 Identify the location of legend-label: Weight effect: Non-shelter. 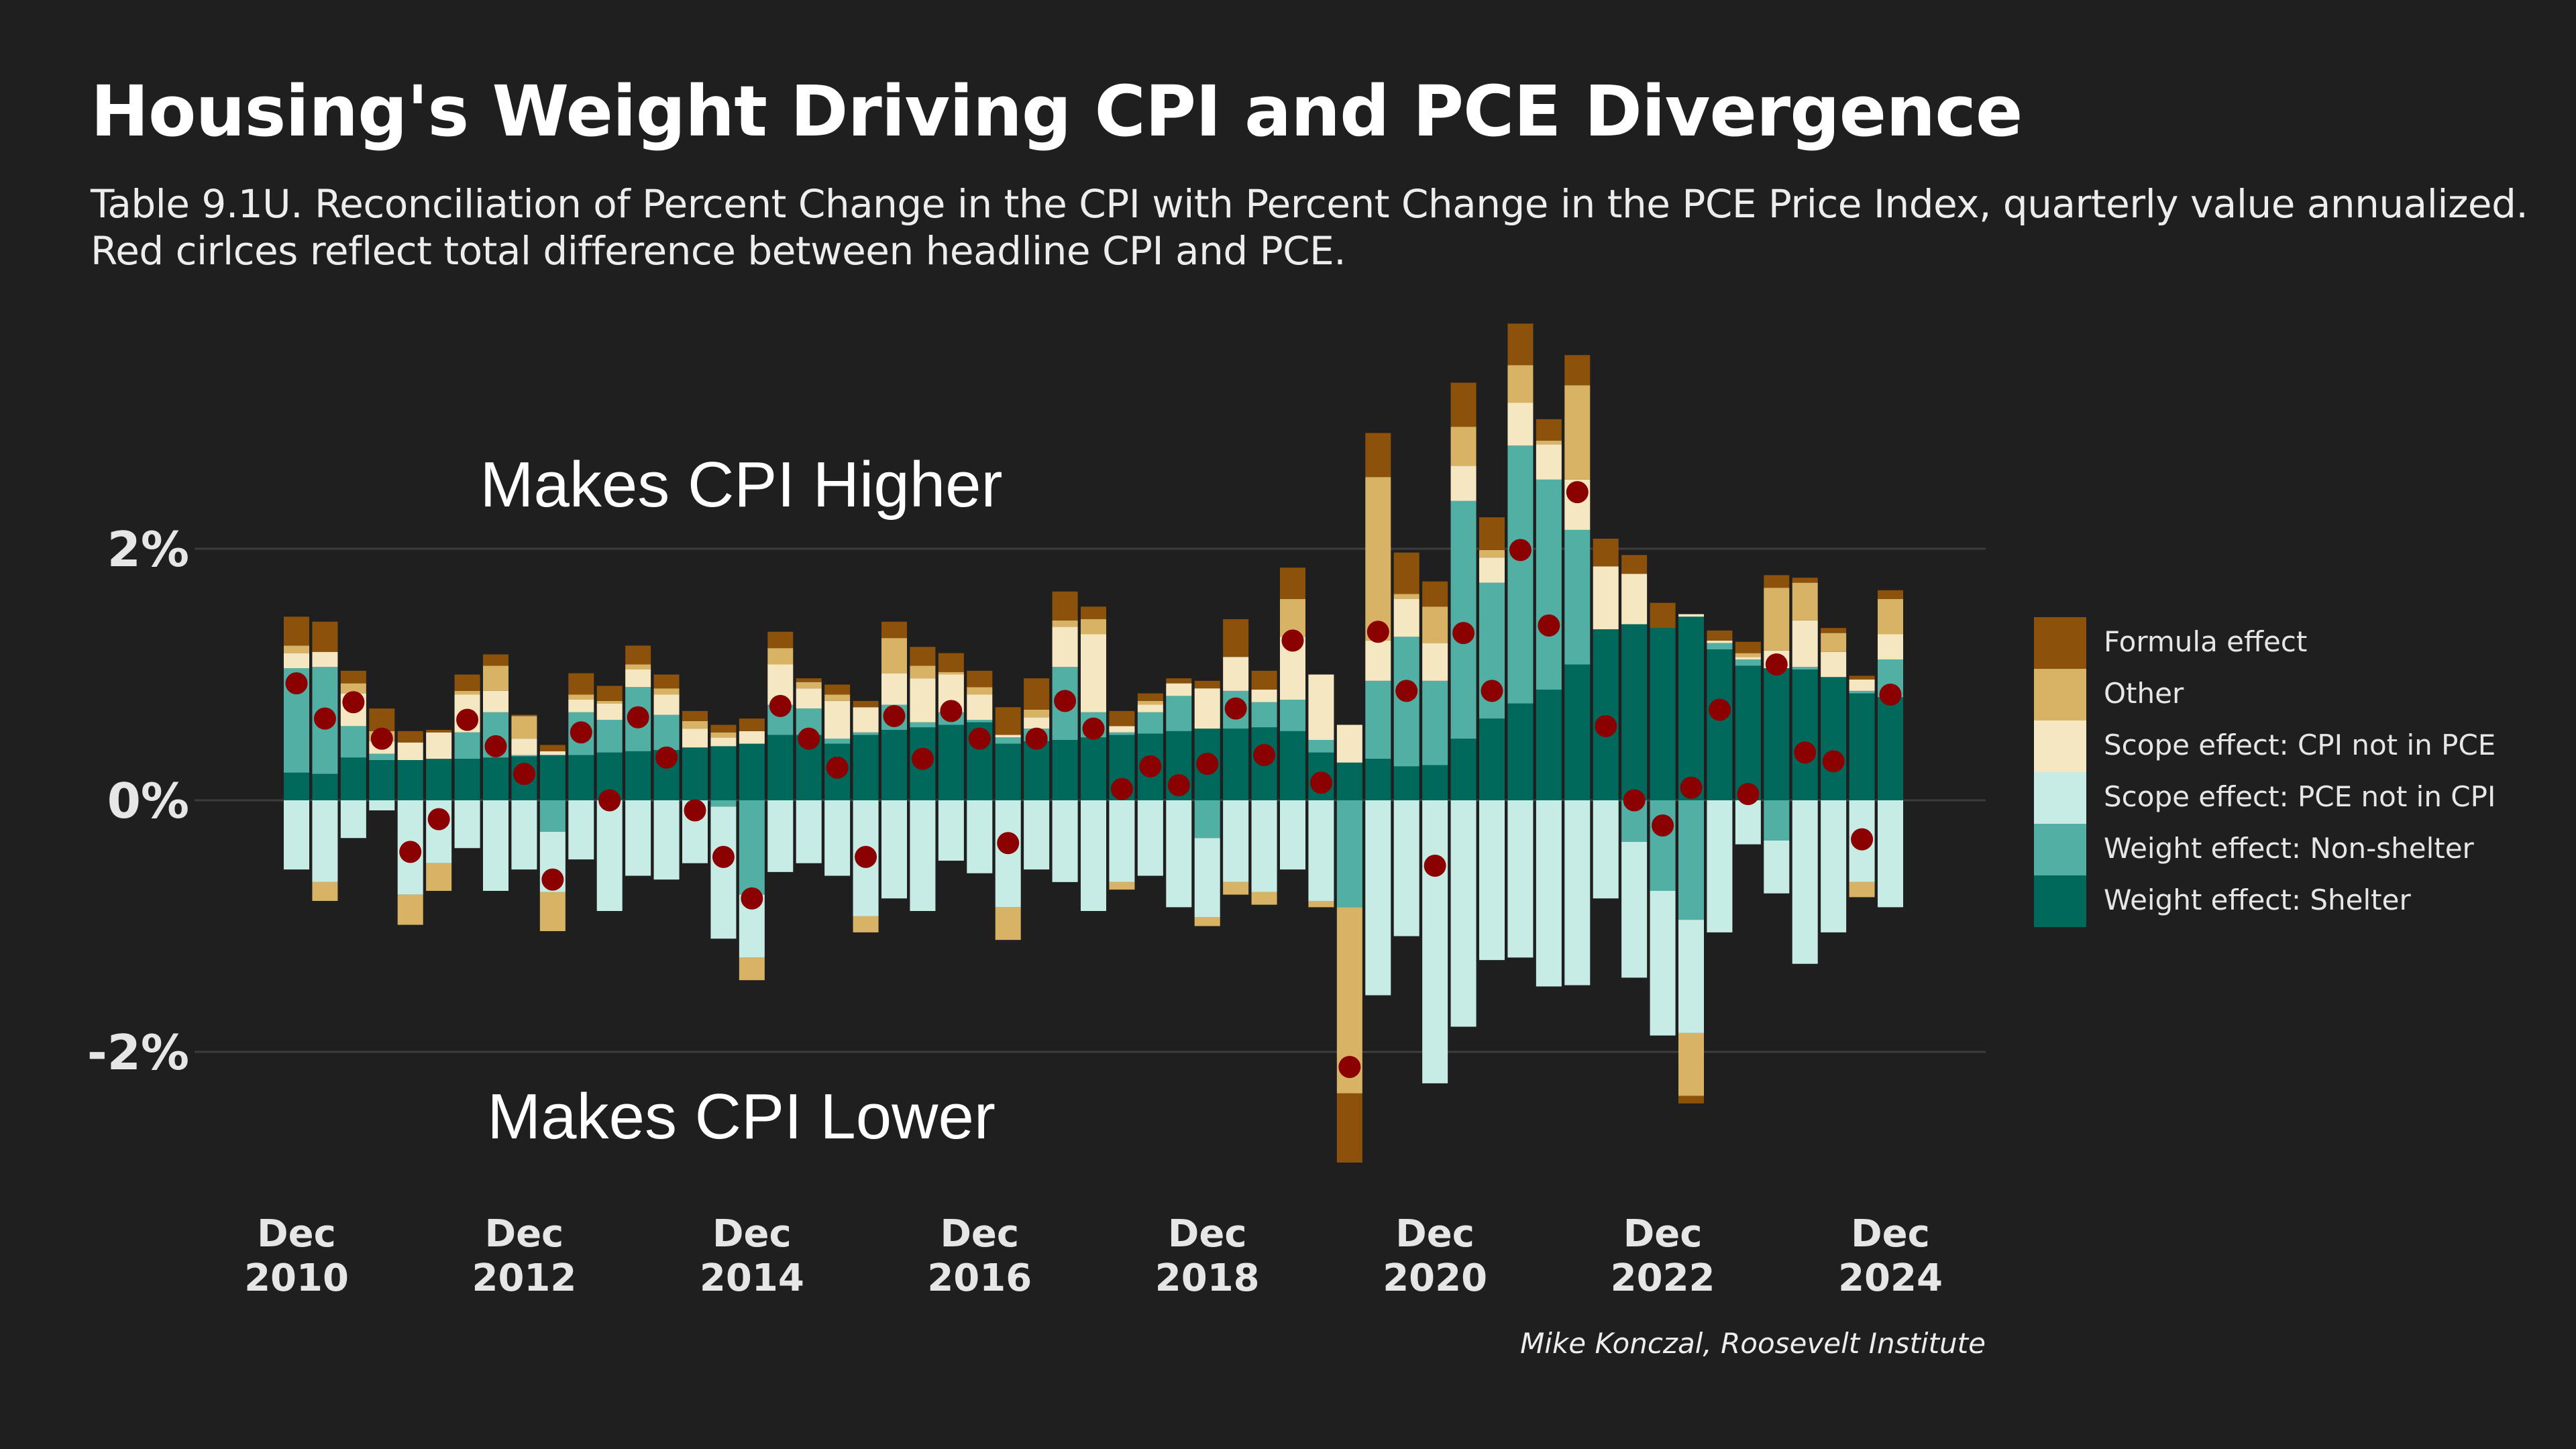
(2289, 848).